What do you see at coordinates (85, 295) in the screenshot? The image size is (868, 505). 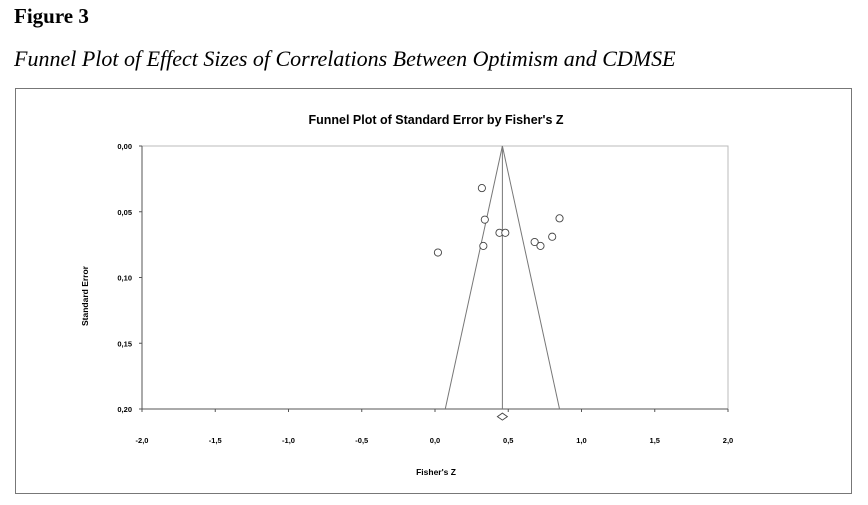 I see `y-axis-label: Standard Error` at bounding box center [85, 295].